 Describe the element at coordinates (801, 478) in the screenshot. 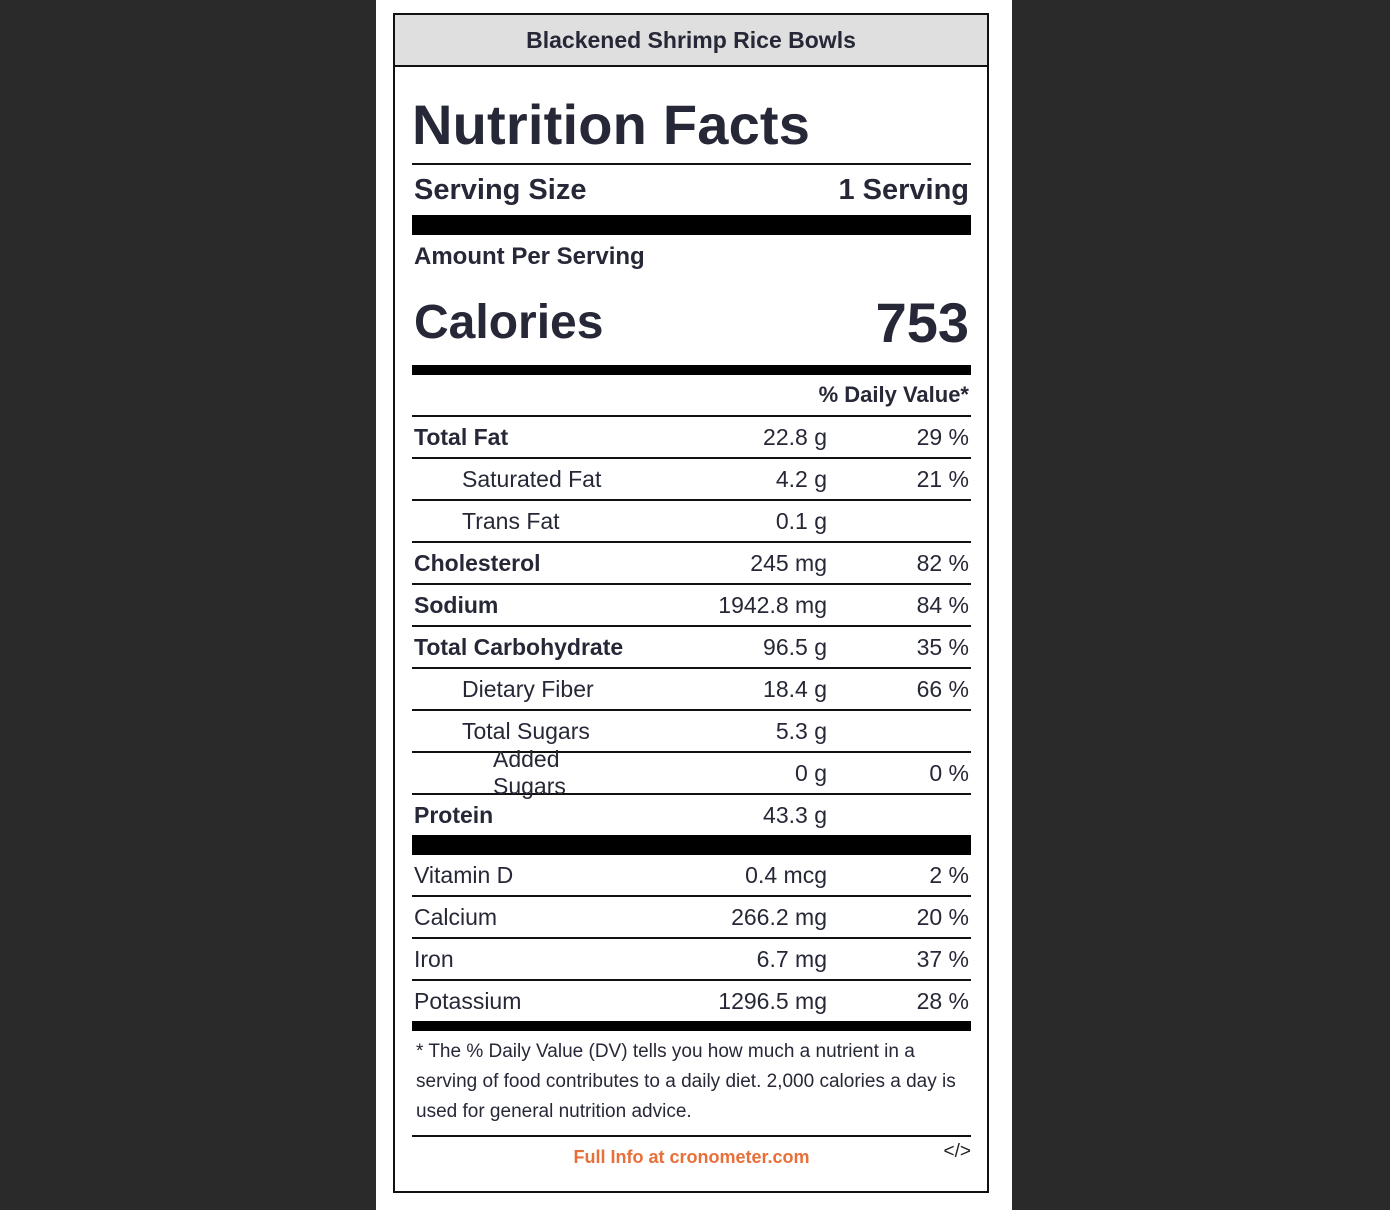

I see `nutrient-amount: 4.2 g` at that location.